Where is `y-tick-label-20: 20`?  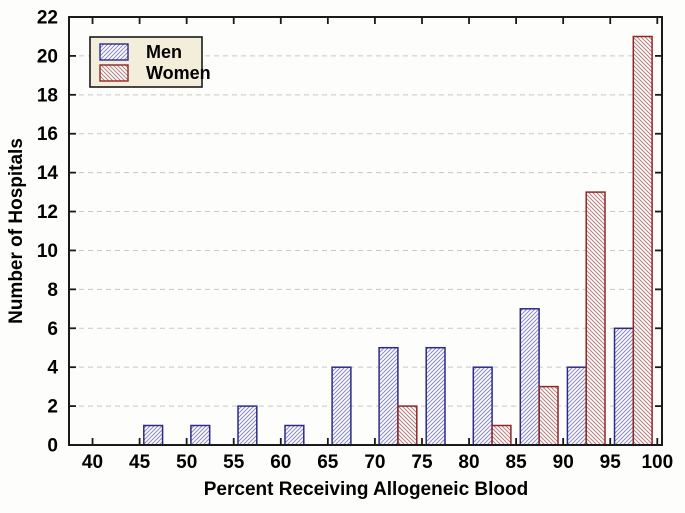 y-tick-label-20: 20 is located at coordinates (47, 56).